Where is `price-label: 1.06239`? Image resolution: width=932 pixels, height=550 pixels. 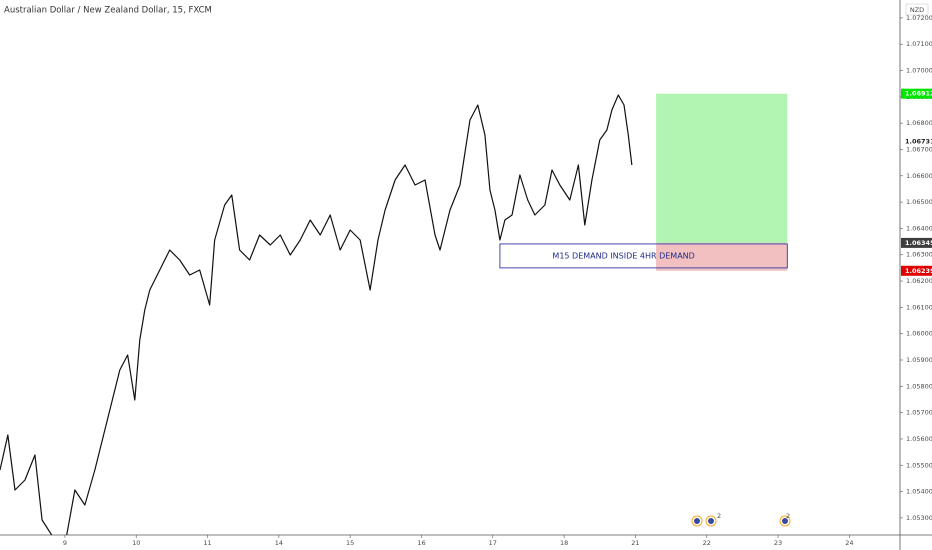 price-label: 1.06239 is located at coordinates (918, 271).